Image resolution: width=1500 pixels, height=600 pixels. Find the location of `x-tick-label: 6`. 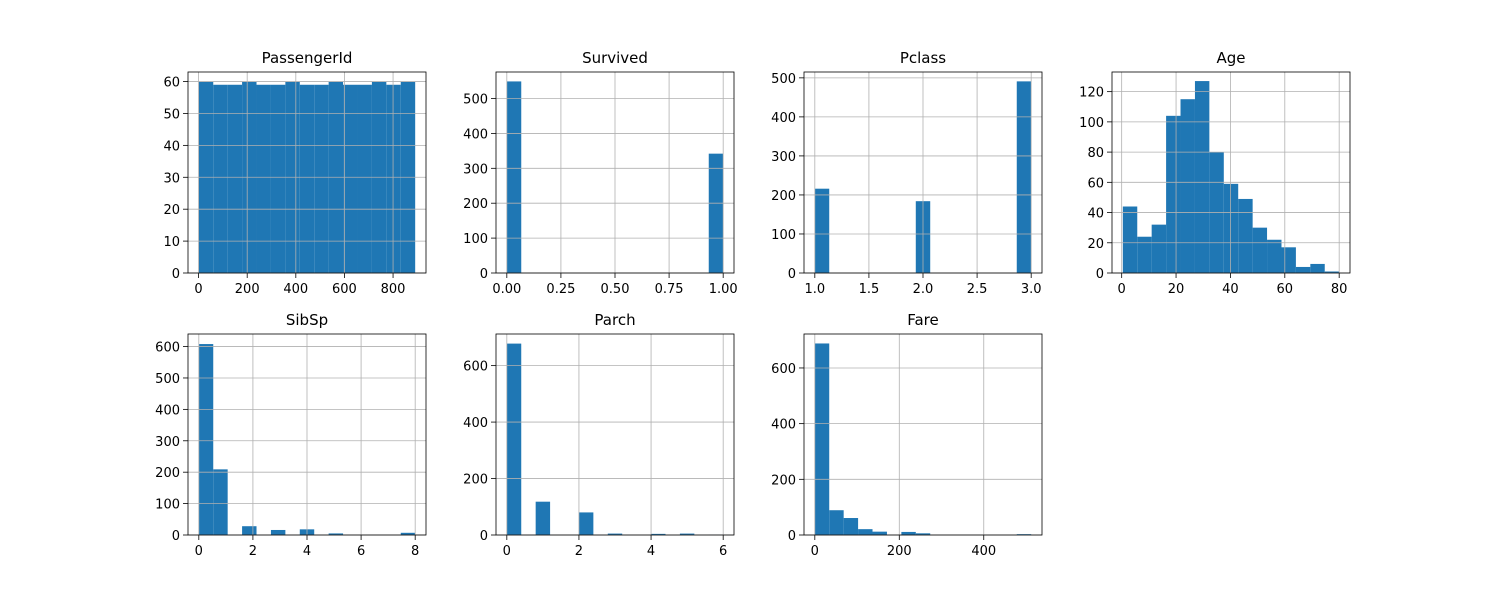

x-tick-label: 6 is located at coordinates (723, 551).